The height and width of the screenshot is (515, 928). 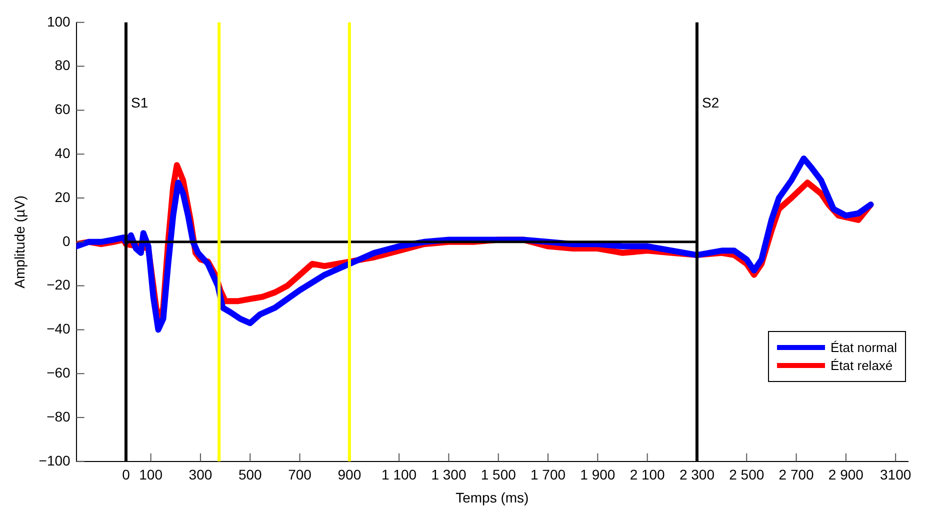 What do you see at coordinates (861, 365) in the screenshot?
I see `legend-label: État relaxé` at bounding box center [861, 365].